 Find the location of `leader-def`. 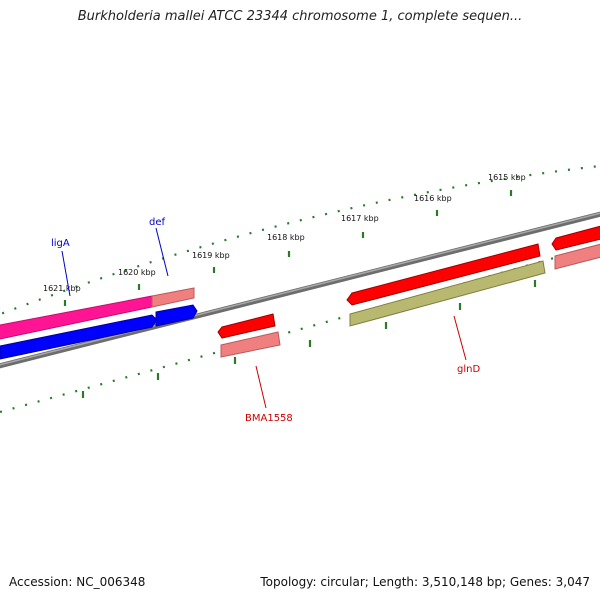

leader-def is located at coordinates (162, 252).